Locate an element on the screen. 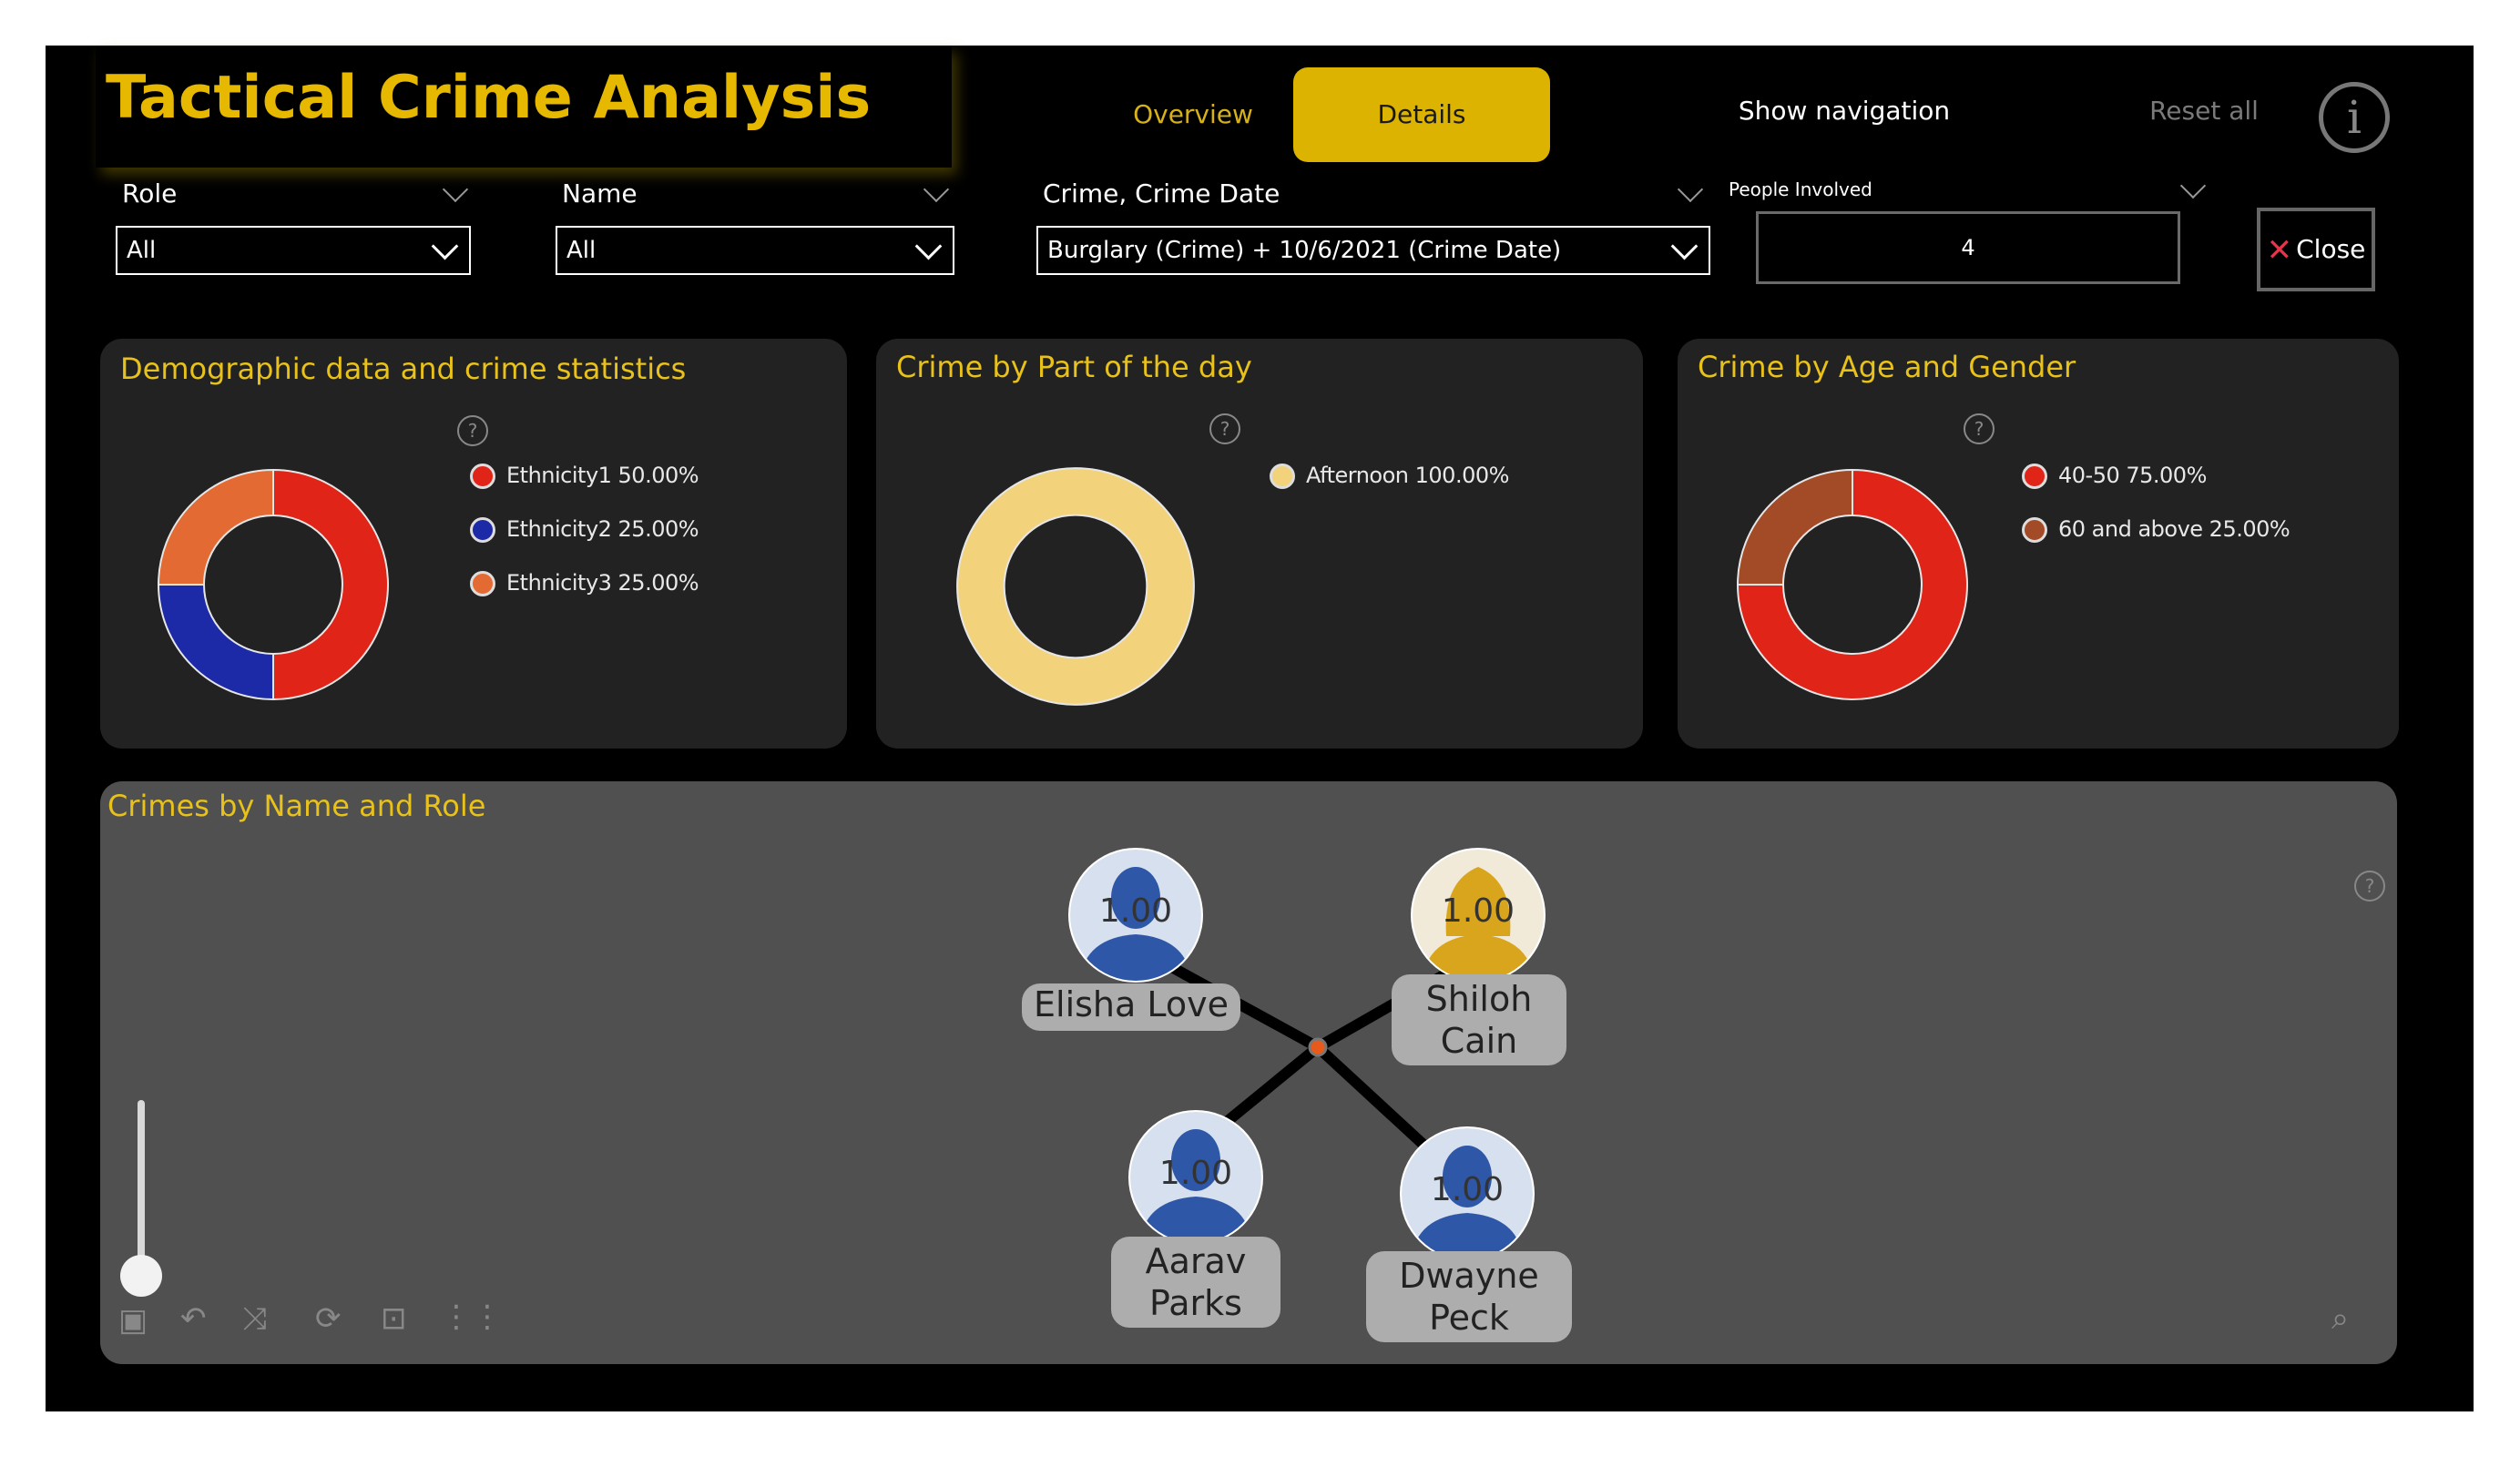  name-slicer-label: Name is located at coordinates (600, 194).